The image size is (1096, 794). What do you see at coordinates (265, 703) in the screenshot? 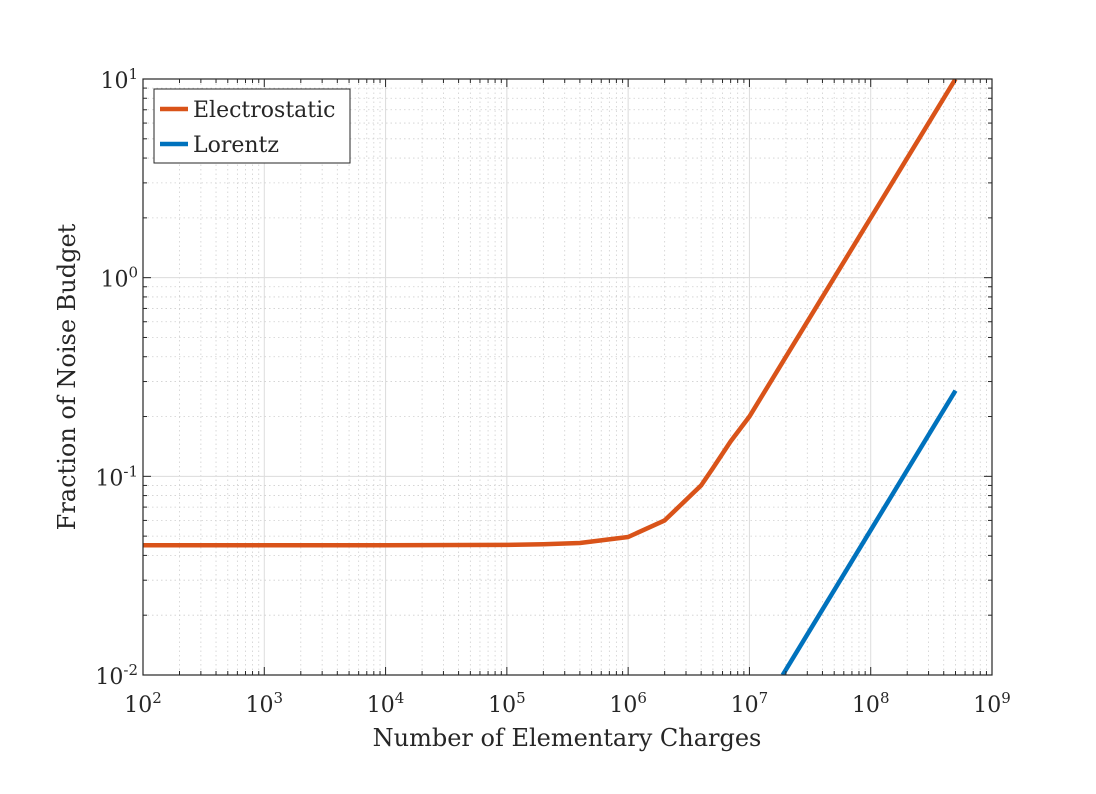
I see `x-tick-label: 10³` at bounding box center [265, 703].